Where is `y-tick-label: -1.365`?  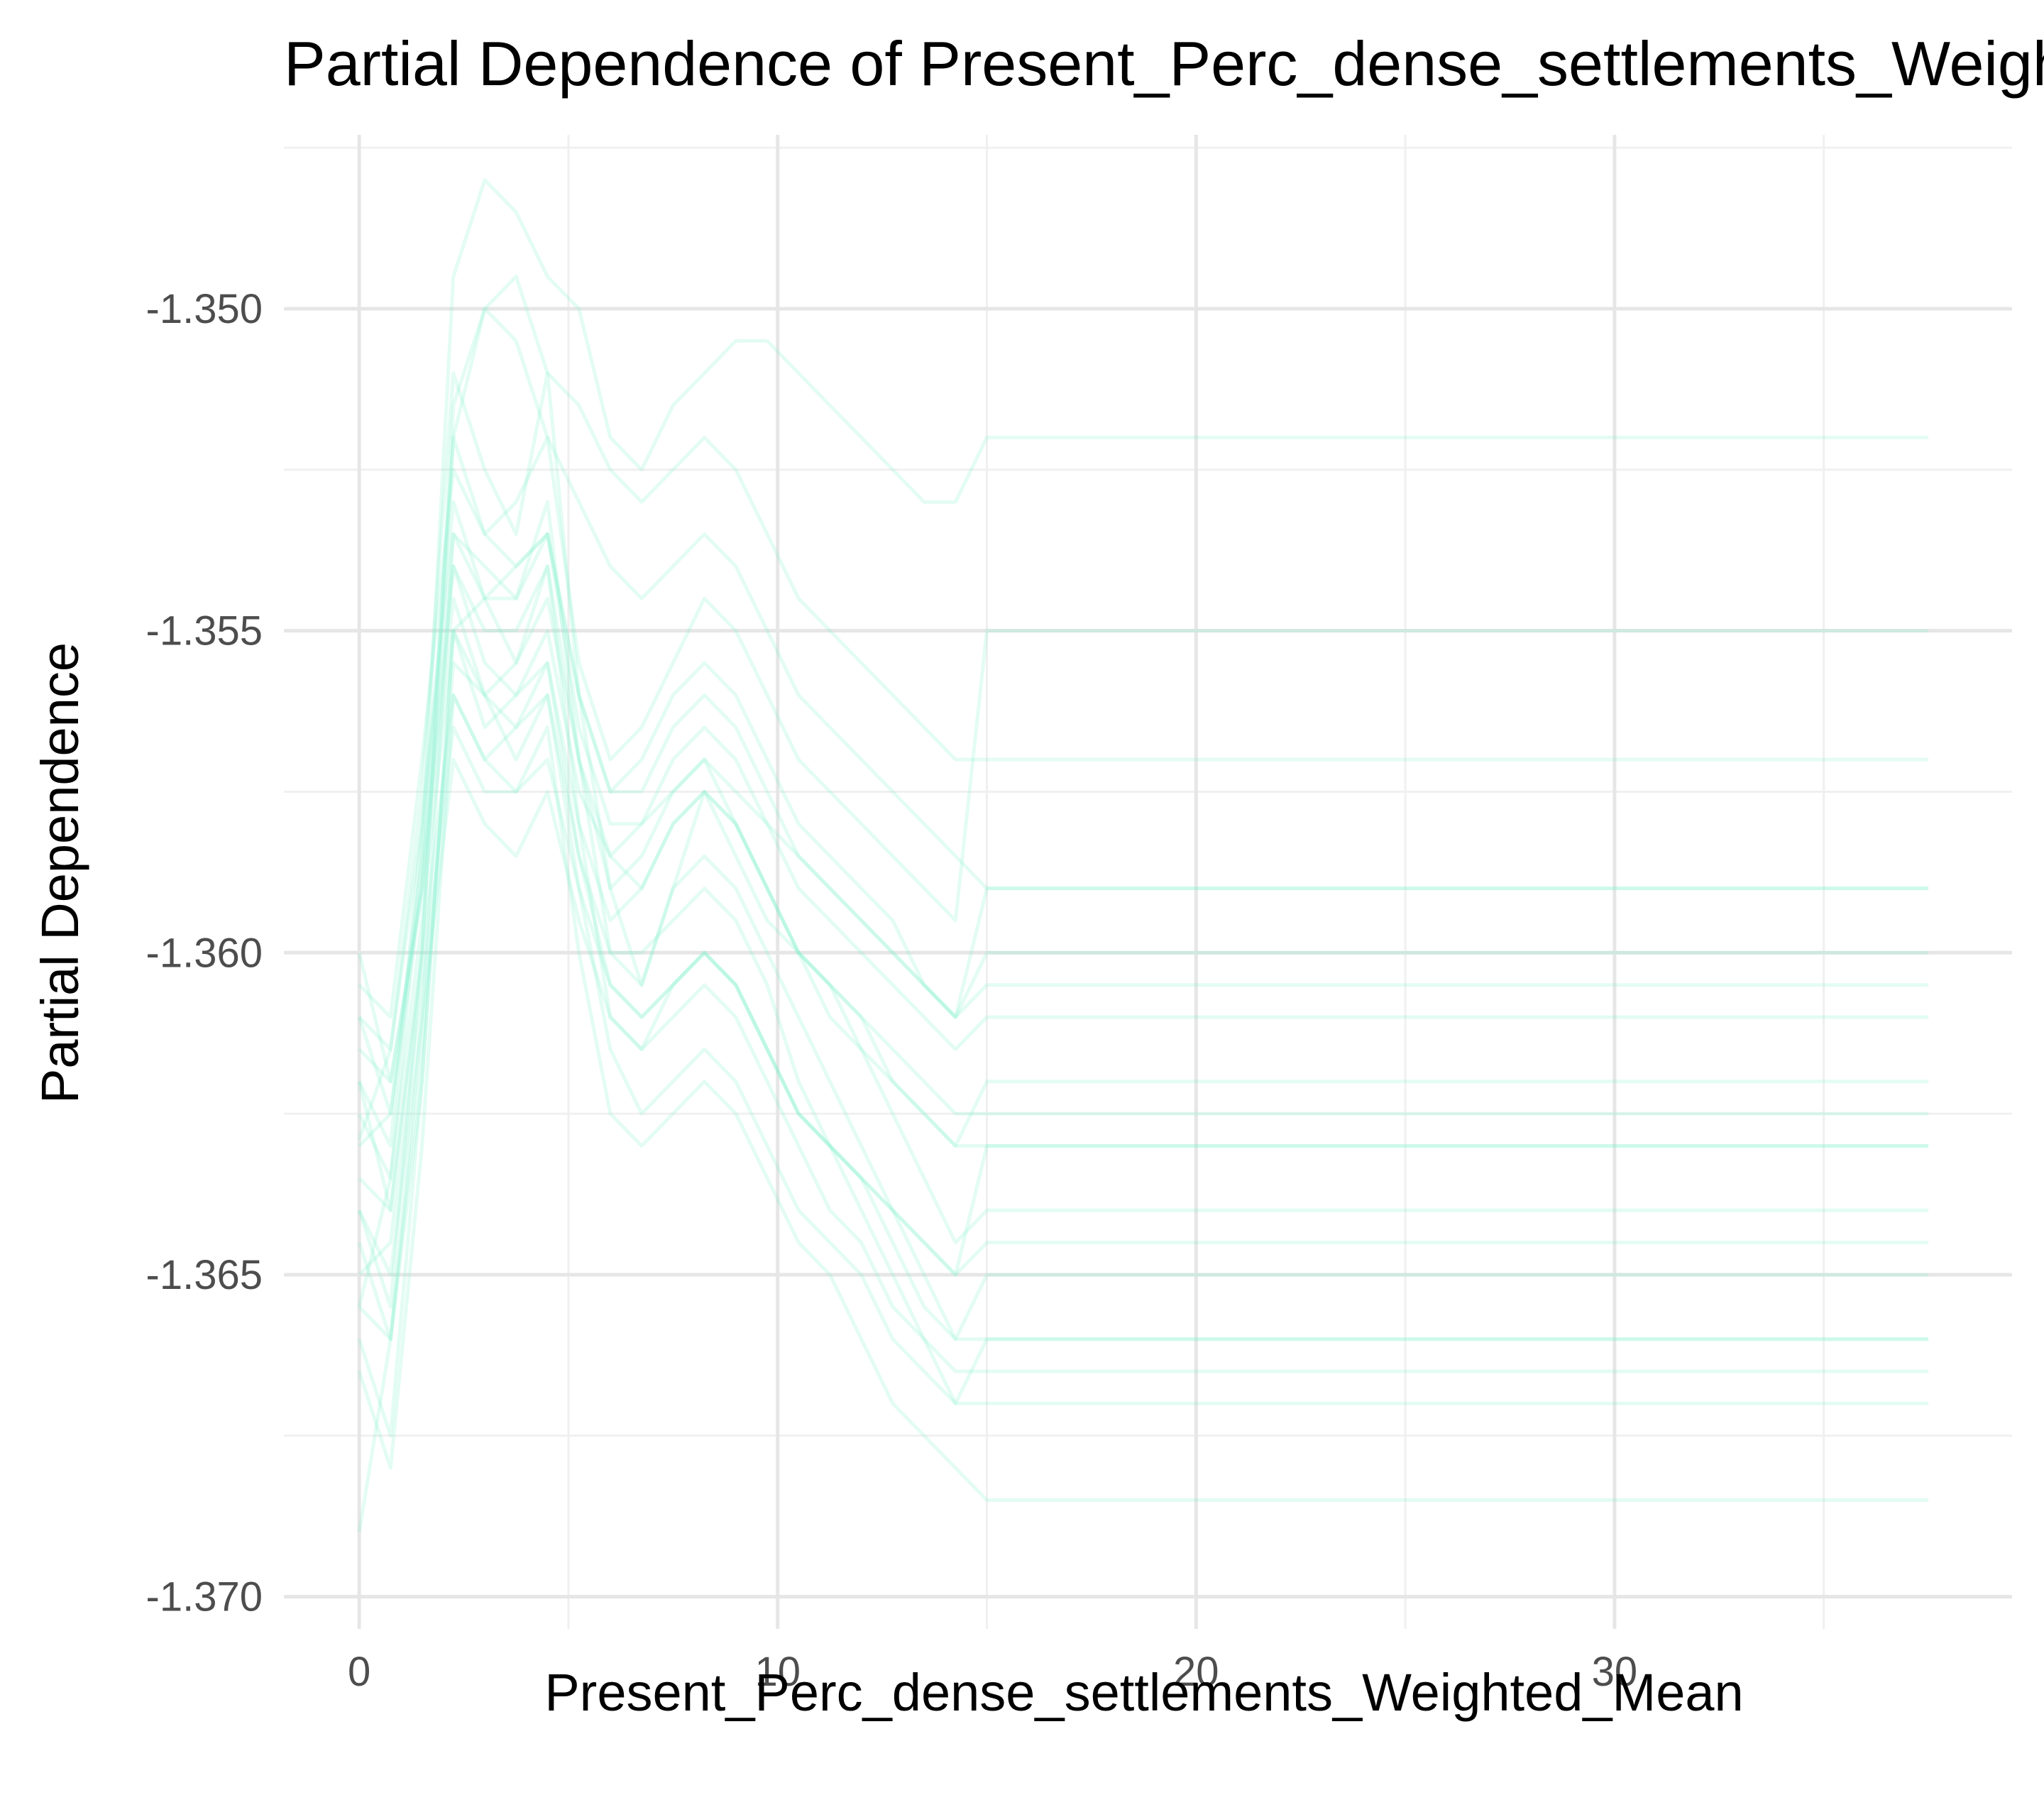
y-tick-label: -1.365 is located at coordinates (204, 1275).